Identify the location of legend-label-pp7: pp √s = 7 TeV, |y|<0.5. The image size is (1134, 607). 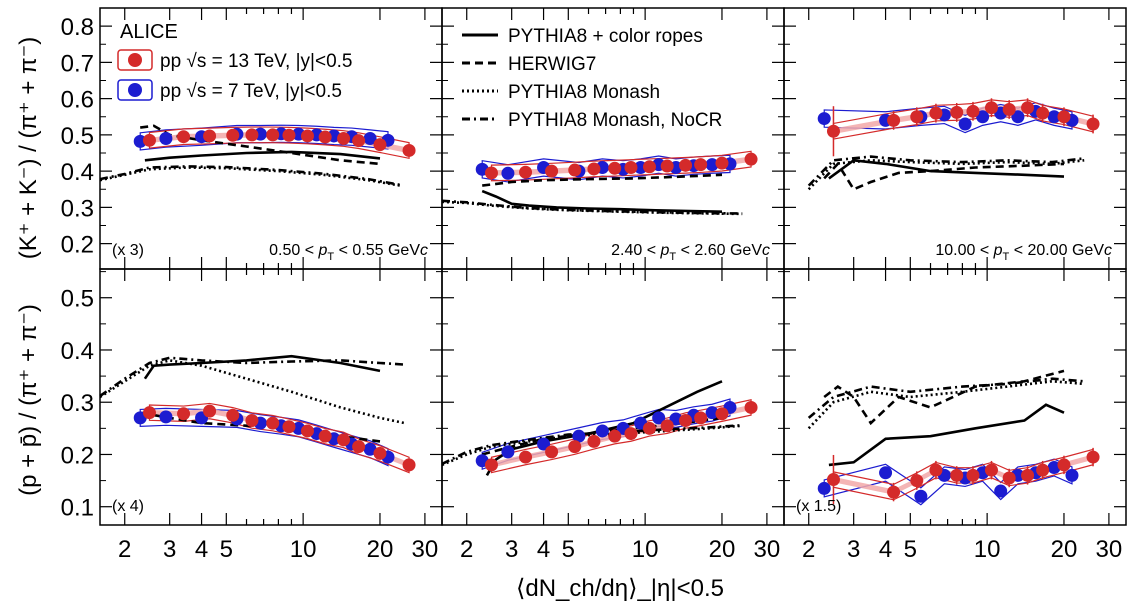
(251, 91).